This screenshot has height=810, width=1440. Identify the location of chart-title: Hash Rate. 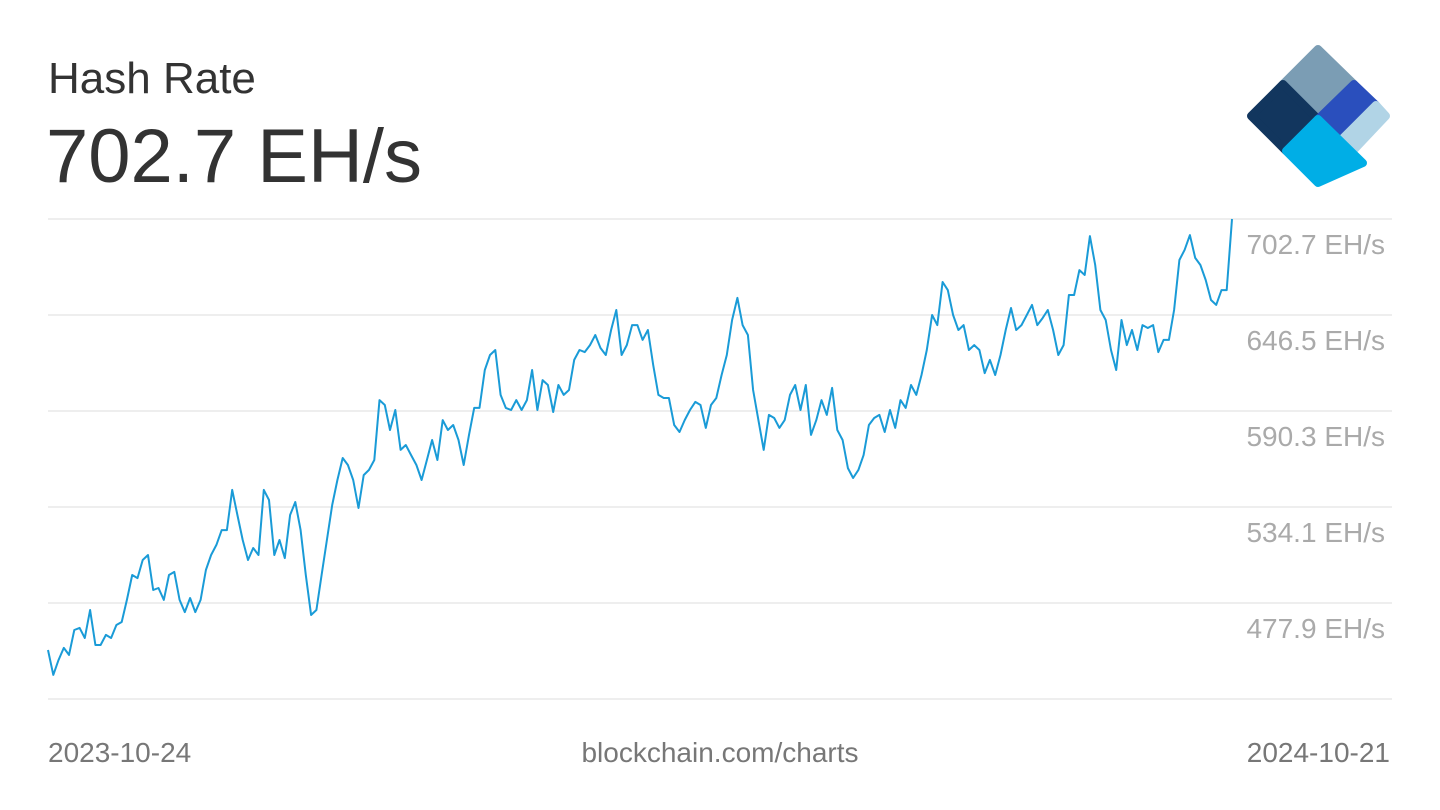
(152, 78).